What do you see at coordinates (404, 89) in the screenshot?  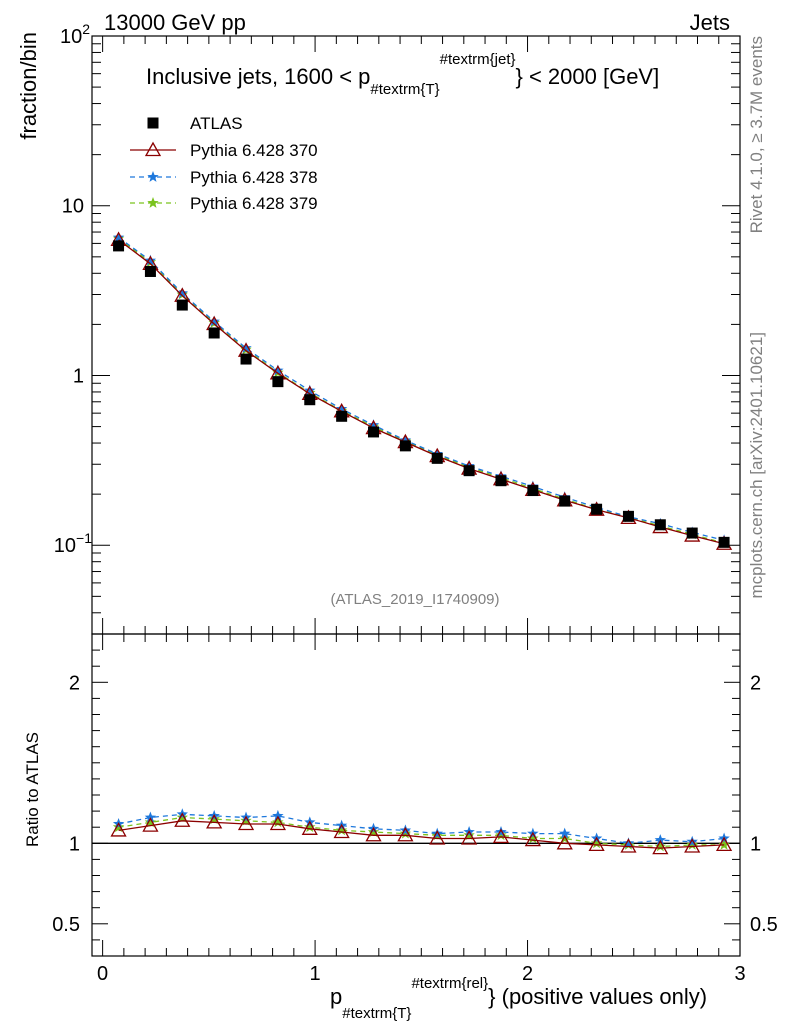 I see `plot-title-sub: #textrm{T}` at bounding box center [404, 89].